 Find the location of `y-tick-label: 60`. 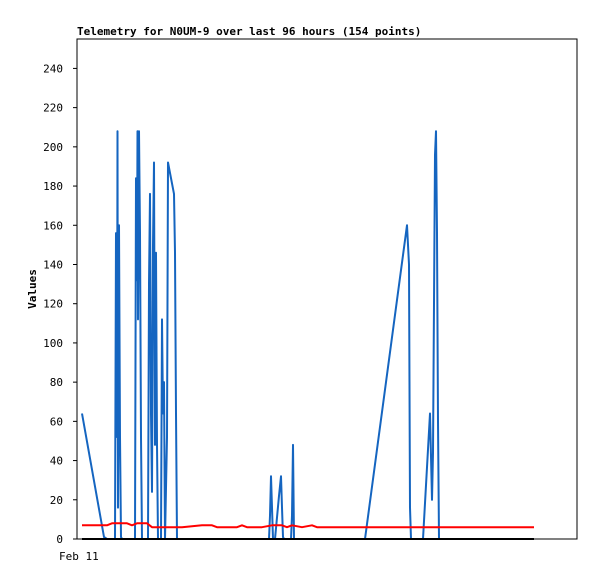

y-tick-label: 60 is located at coordinates (56, 421).